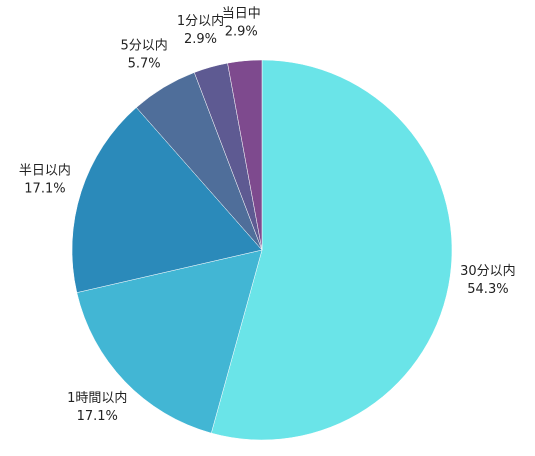  I want to click on value-label: 54.3%, so click(487, 289).